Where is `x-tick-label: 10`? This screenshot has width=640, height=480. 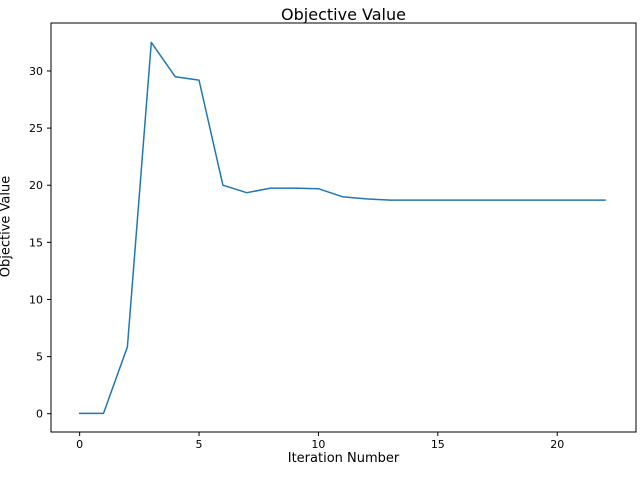
x-tick-label: 10 is located at coordinates (318, 444).